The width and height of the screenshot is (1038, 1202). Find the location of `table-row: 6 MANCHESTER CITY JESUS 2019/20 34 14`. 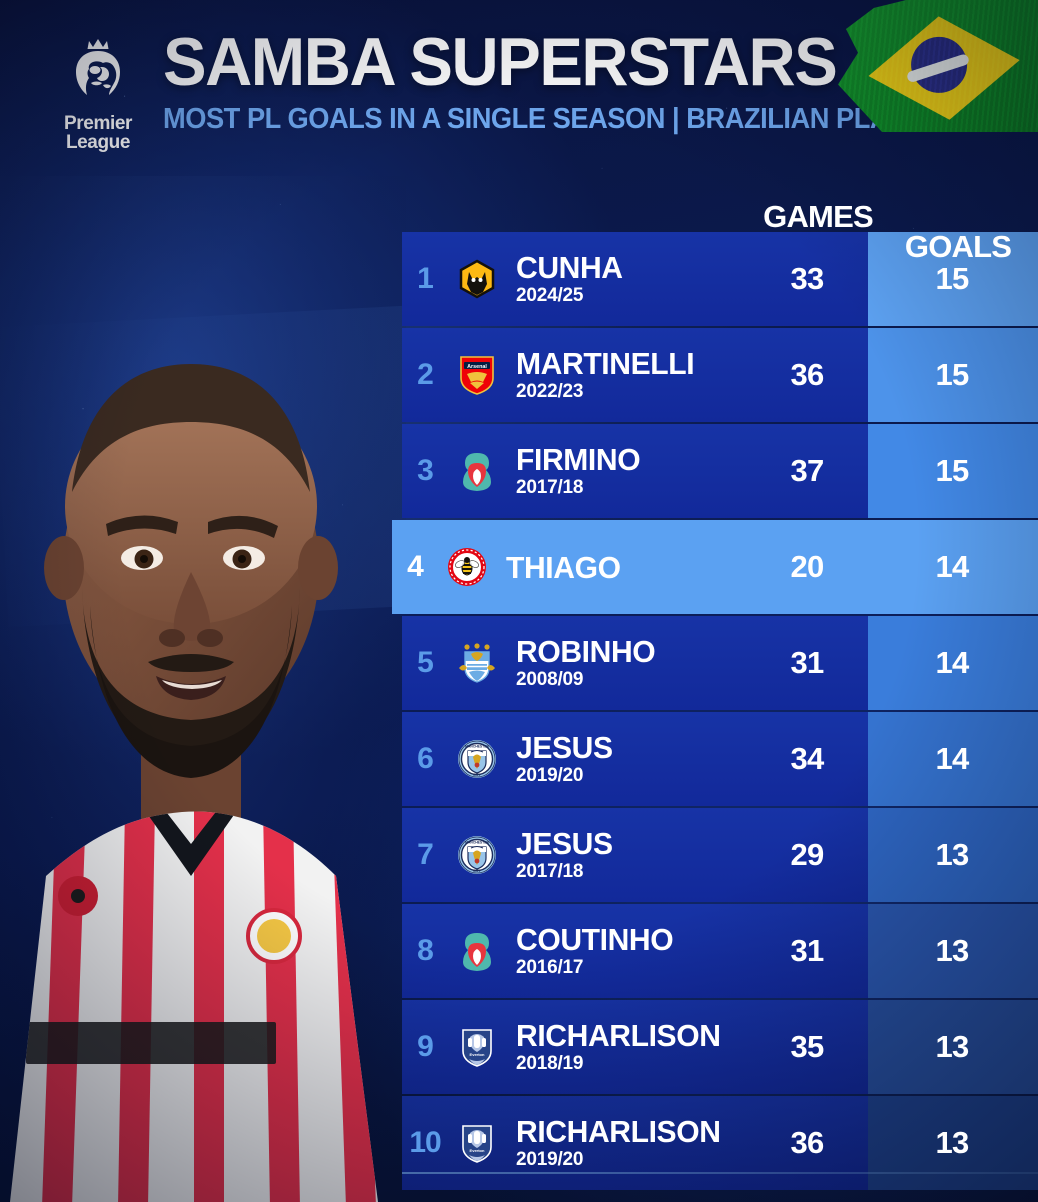

table-row: 6 MANCHESTER CITY JESUS 2019/20 34 14 is located at coordinates (715, 759).